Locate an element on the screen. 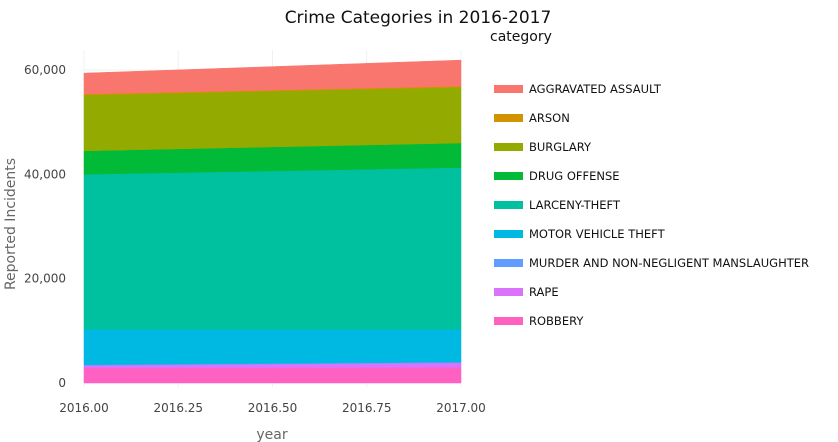 The image size is (838, 442). legend-item: MOTOR VEHICLE THEFT is located at coordinates (580, 234).